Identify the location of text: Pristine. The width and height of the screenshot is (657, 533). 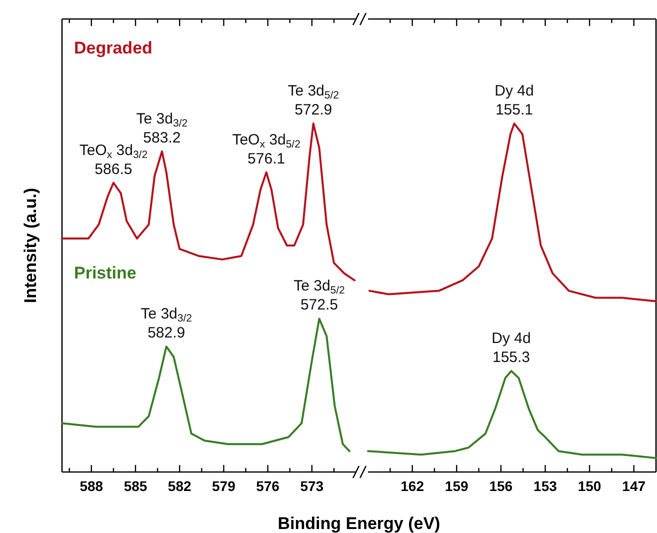
(105, 273).